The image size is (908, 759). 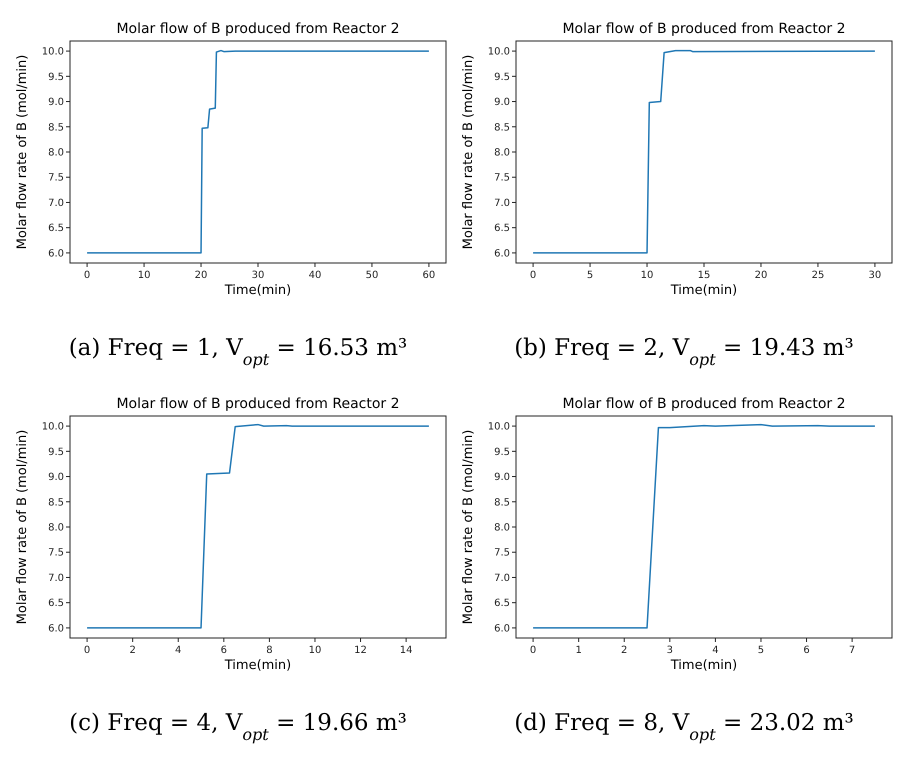 What do you see at coordinates (372, 275) in the screenshot?
I see `x-tick-label: 50` at bounding box center [372, 275].